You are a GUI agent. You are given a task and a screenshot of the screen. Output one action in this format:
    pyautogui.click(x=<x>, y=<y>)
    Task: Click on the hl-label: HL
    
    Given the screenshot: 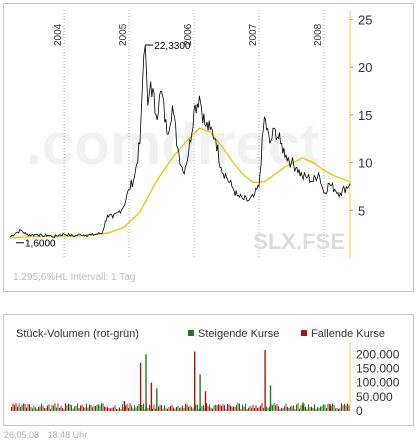 What is the action you would take?
    pyautogui.click(x=61, y=277)
    